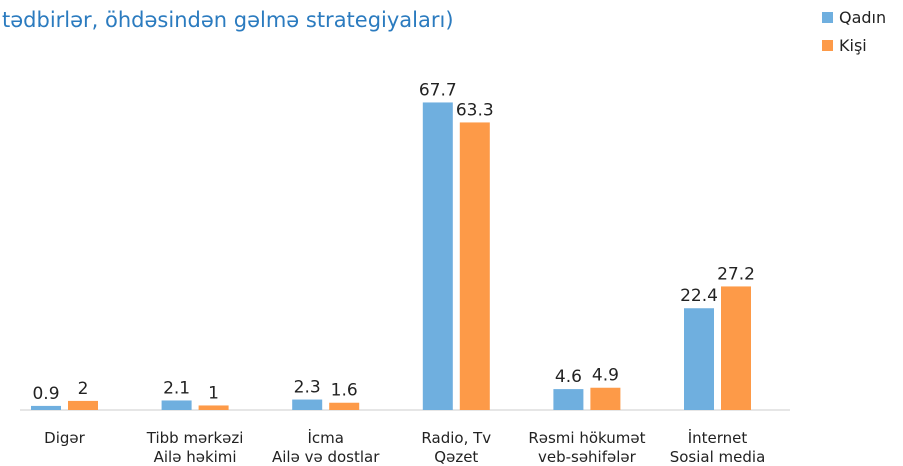 Image resolution: width=903 pixels, height=466 pixels. I want to click on value-label: 1, so click(213, 393).